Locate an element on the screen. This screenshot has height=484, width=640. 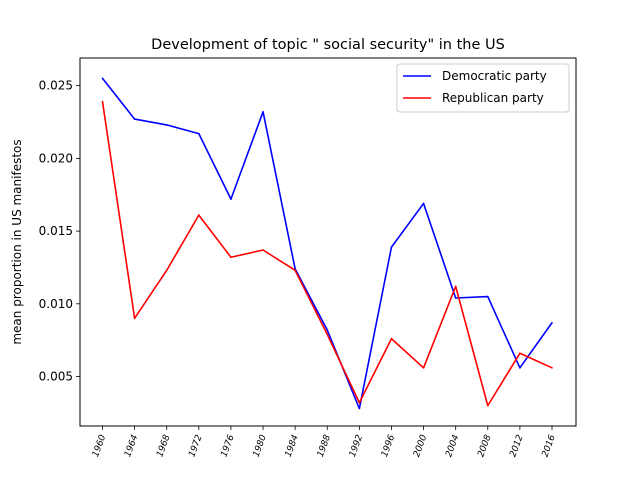
legend-box is located at coordinates (483, 88).